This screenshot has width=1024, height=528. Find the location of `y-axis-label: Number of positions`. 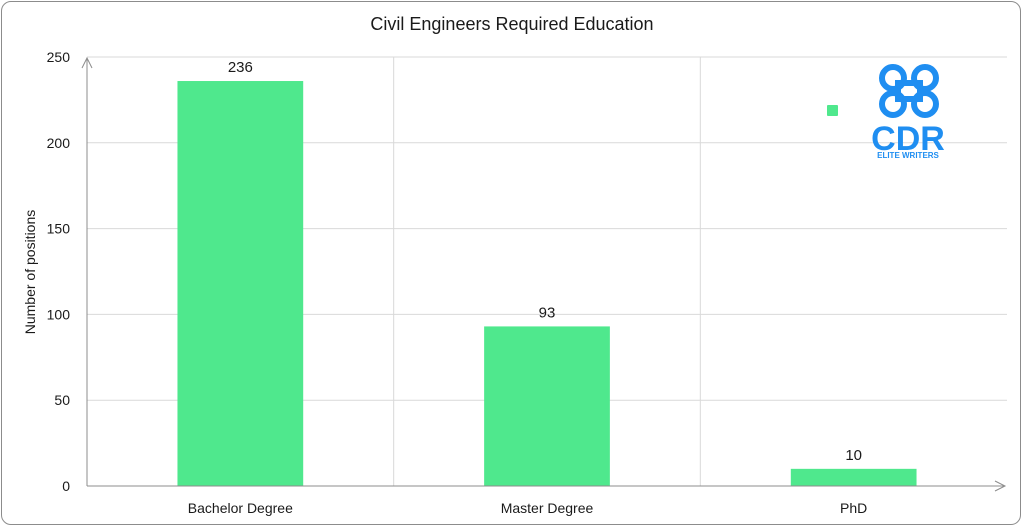

y-axis-label: Number of positions is located at coordinates (30, 272).